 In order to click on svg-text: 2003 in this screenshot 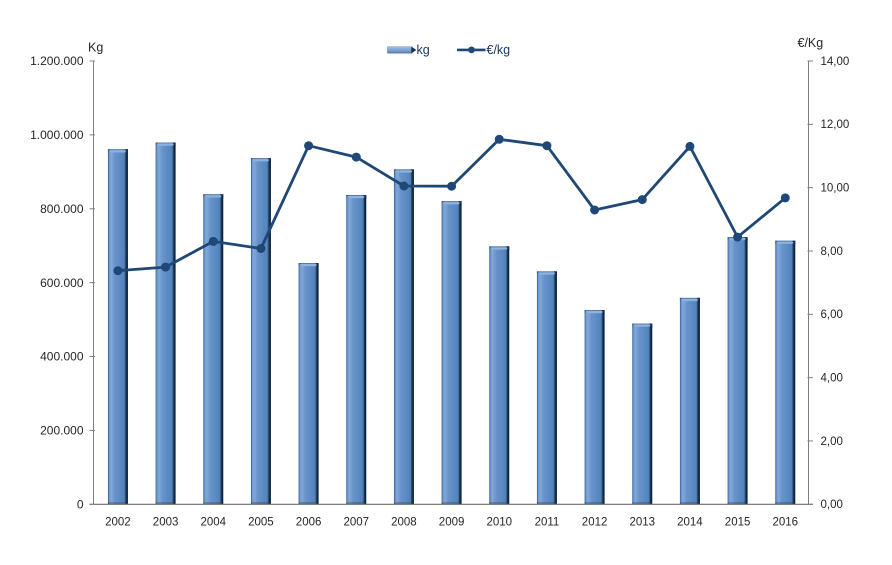, I will do `click(166, 523)`.